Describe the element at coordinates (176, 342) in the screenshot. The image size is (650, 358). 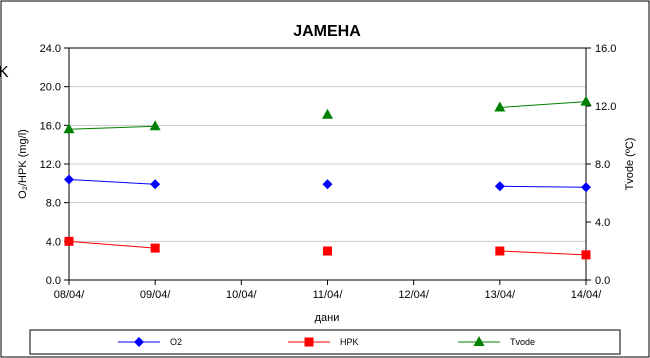
I see `legend-label-o2: O2` at that location.